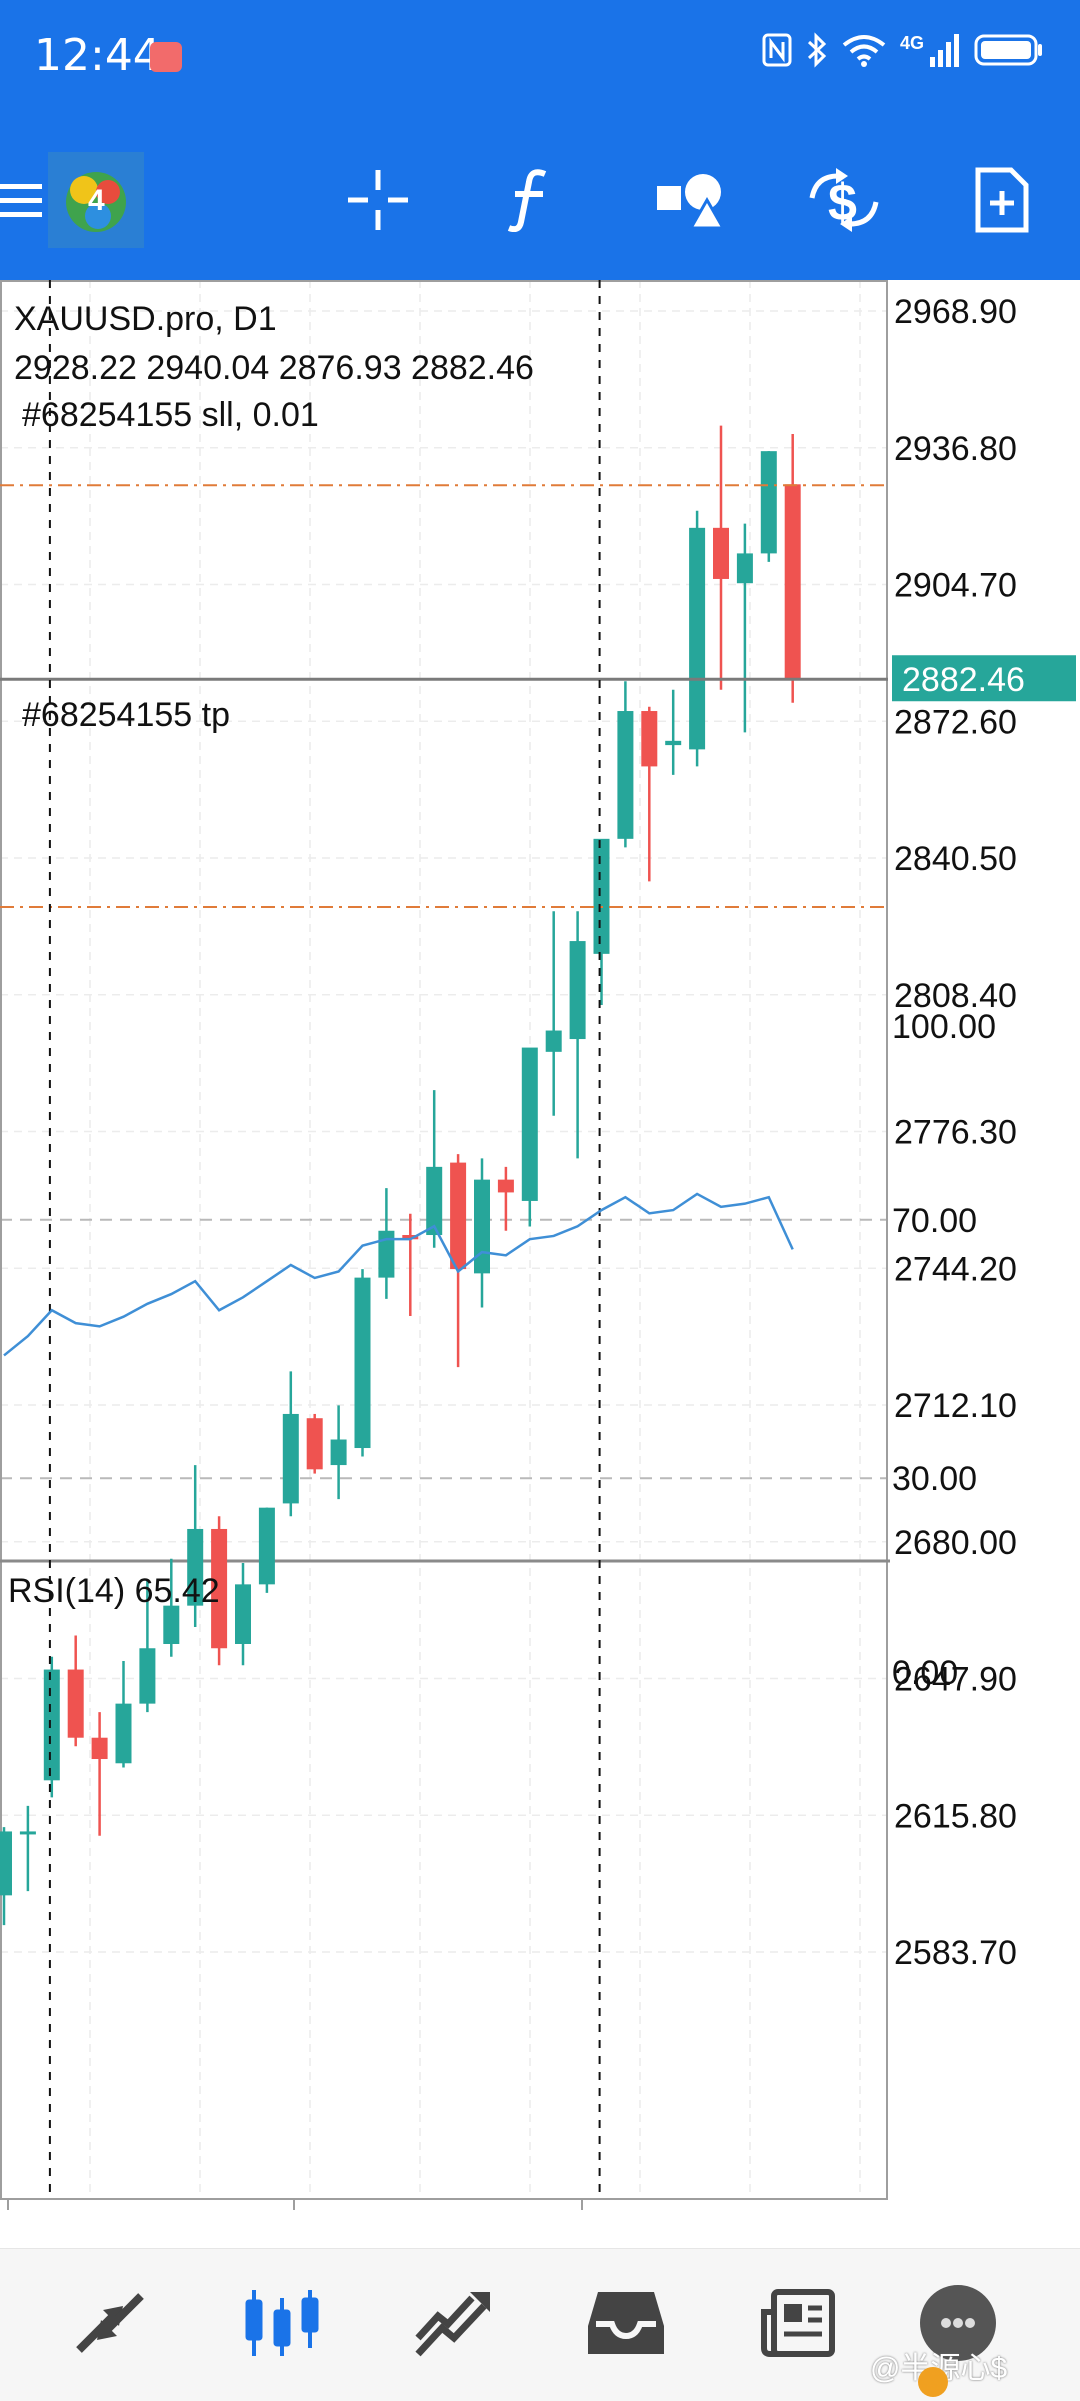  I want to click on nav-profile, so click(958, 2323).